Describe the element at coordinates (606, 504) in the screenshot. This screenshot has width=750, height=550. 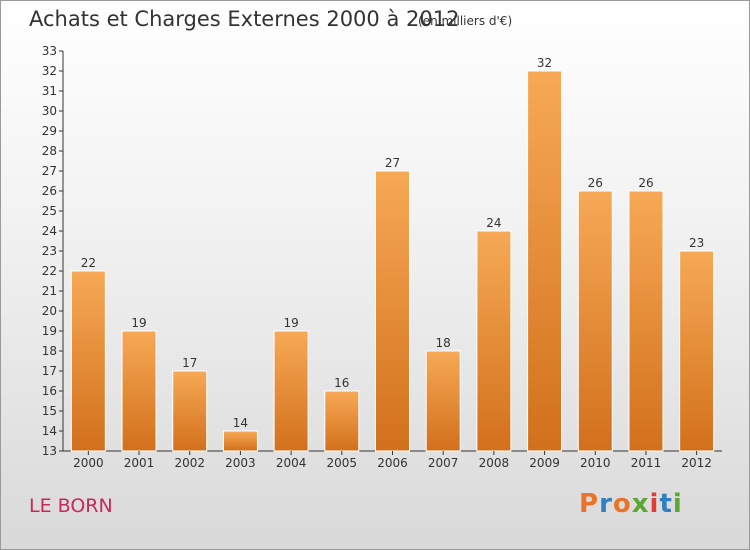
I see `logo-letter: r` at that location.